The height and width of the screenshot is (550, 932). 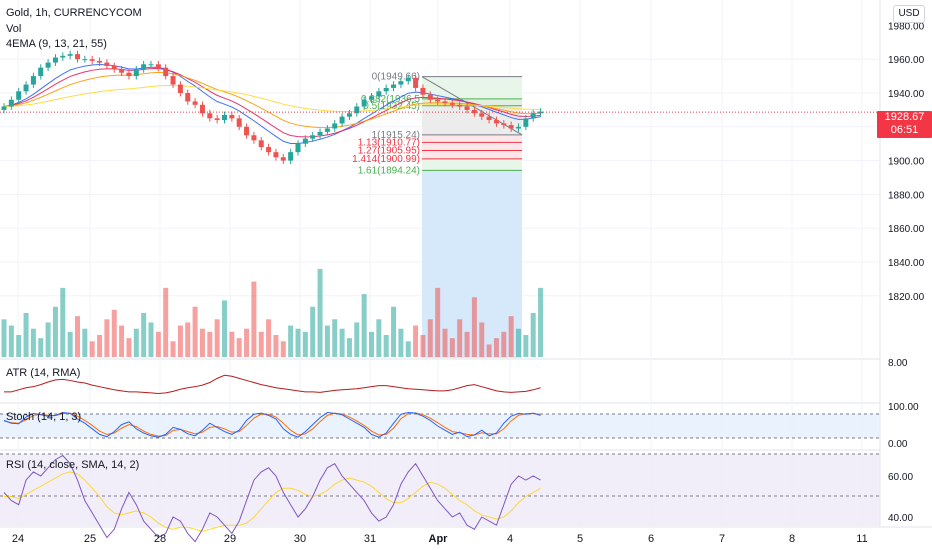 I want to click on ema-legend: 4EMA (9, 13, 21, 55), so click(x=56, y=44).